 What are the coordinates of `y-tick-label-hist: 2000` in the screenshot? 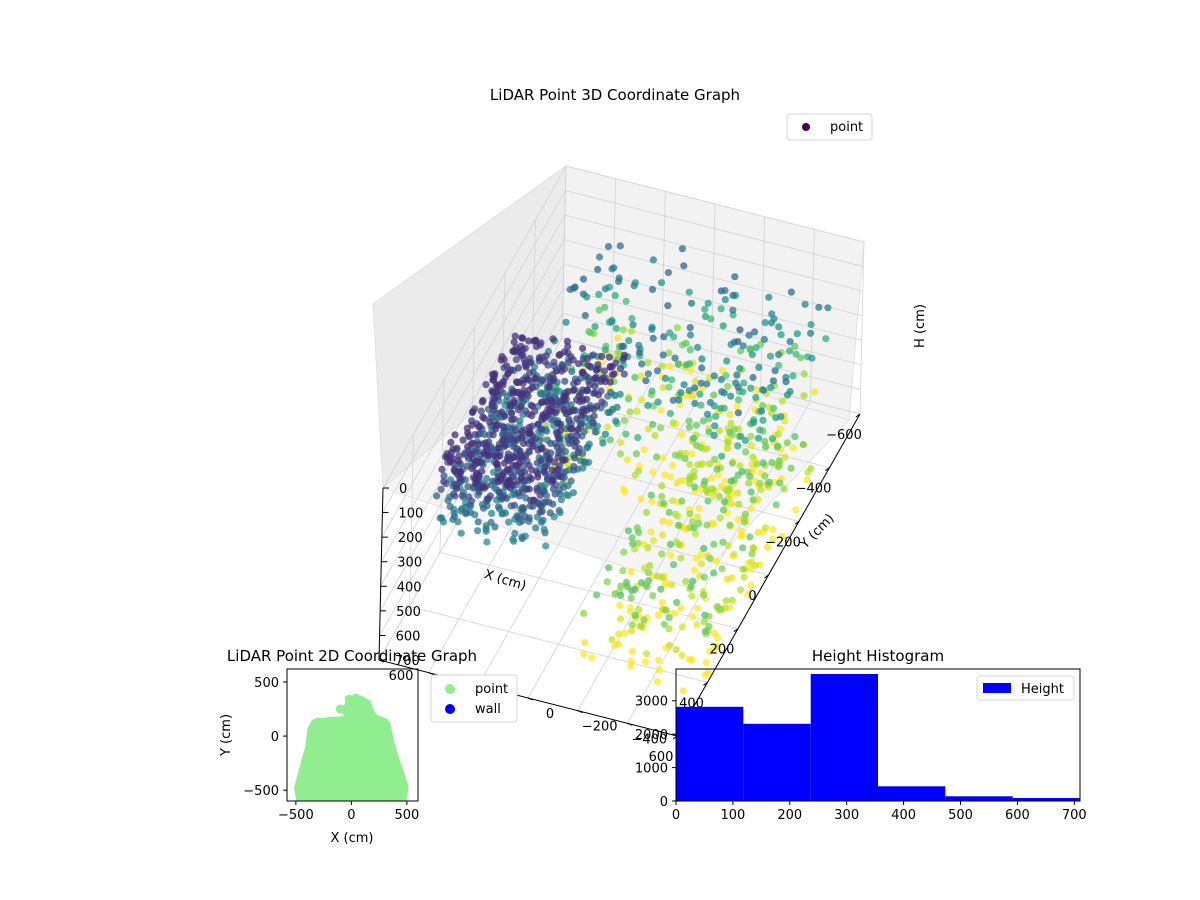 It's located at (651, 735).